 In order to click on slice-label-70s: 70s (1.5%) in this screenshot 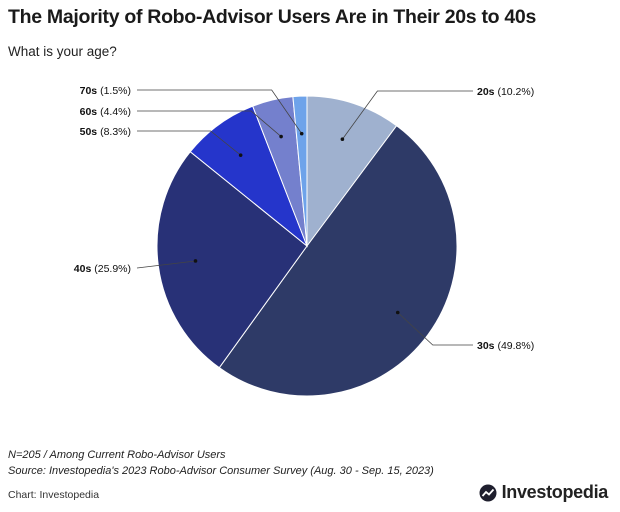, I will do `click(105, 91)`.